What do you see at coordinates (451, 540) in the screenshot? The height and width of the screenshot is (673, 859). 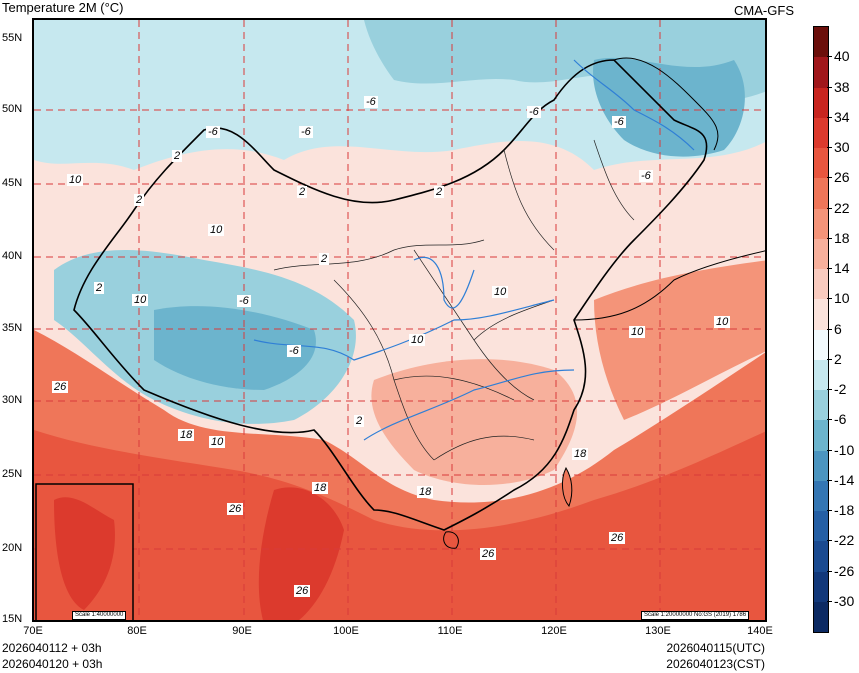 I see `island-hainan` at bounding box center [451, 540].